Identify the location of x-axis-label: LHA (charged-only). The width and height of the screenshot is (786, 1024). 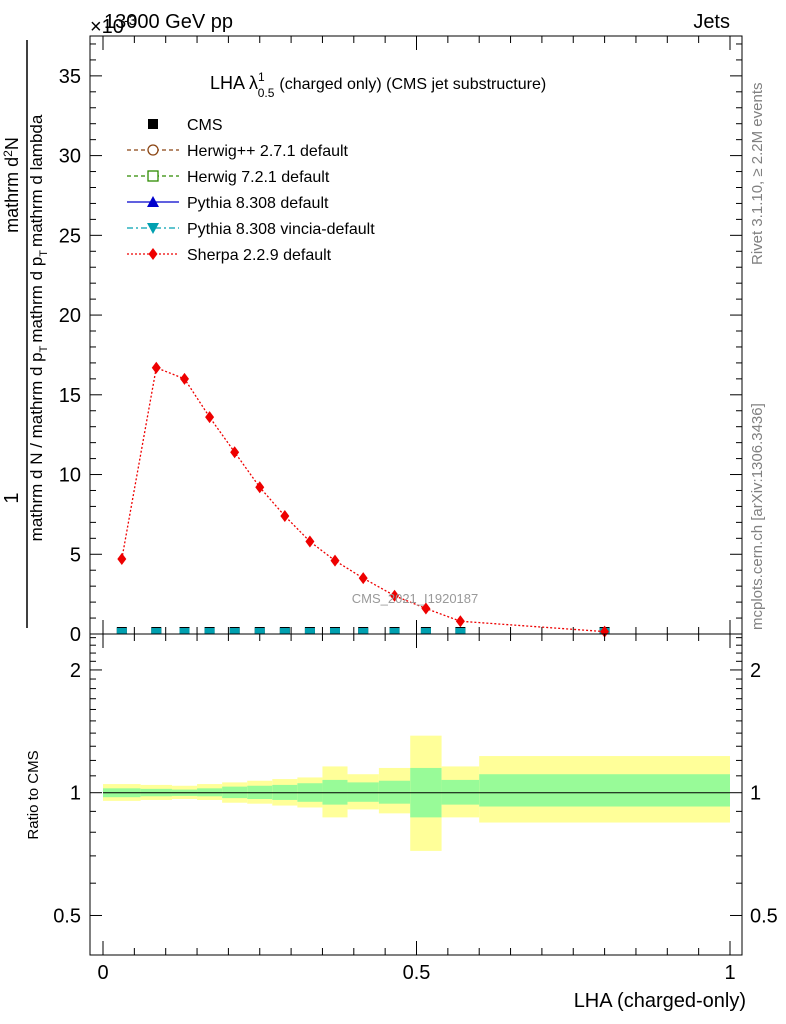
(660, 1001).